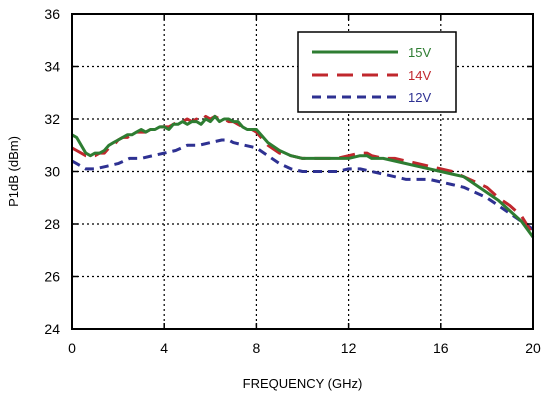 The width and height of the screenshot is (543, 396). I want to click on legend: 15V 14V 12V, so click(377, 72).